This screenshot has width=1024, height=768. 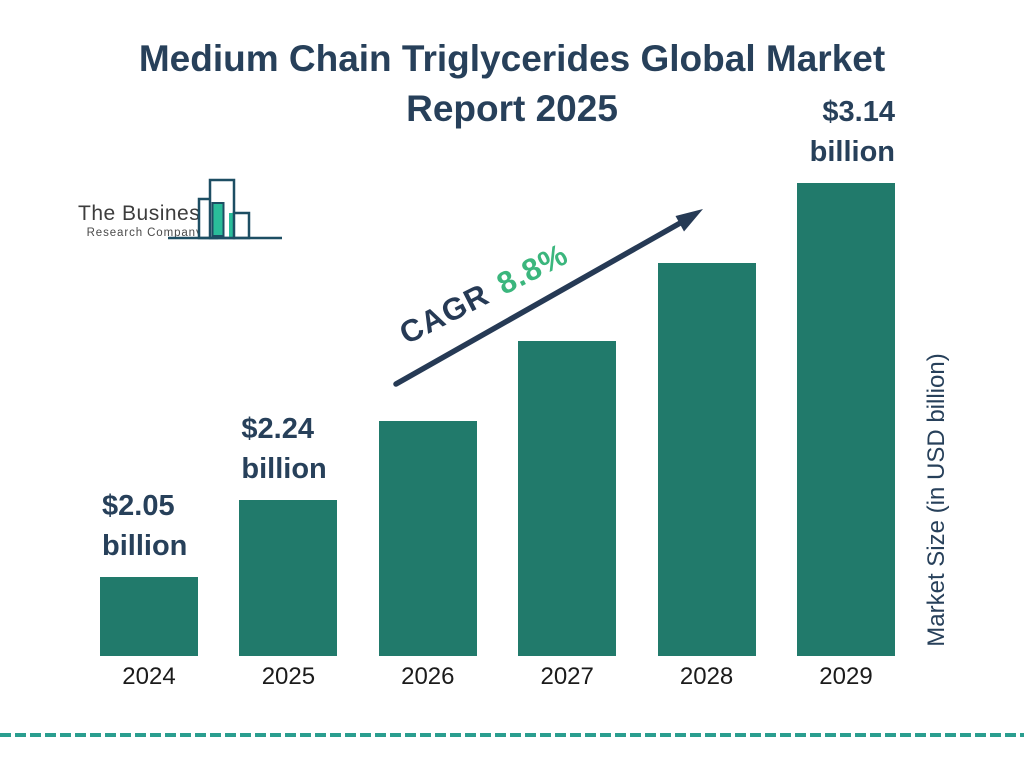 I want to click on cagr-label: CAGR, so click(x=444, y=314).